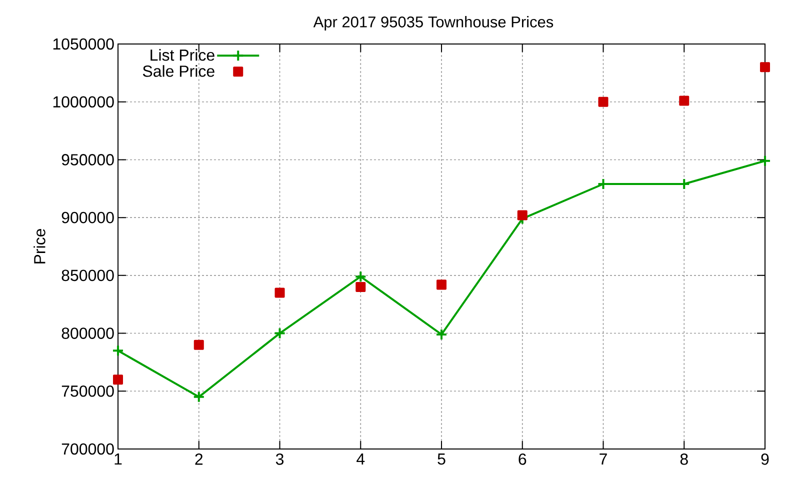 Image resolution: width=800 pixels, height=480 pixels. Describe the element at coordinates (684, 459) in the screenshot. I see `x-tick-label: 8` at that location.